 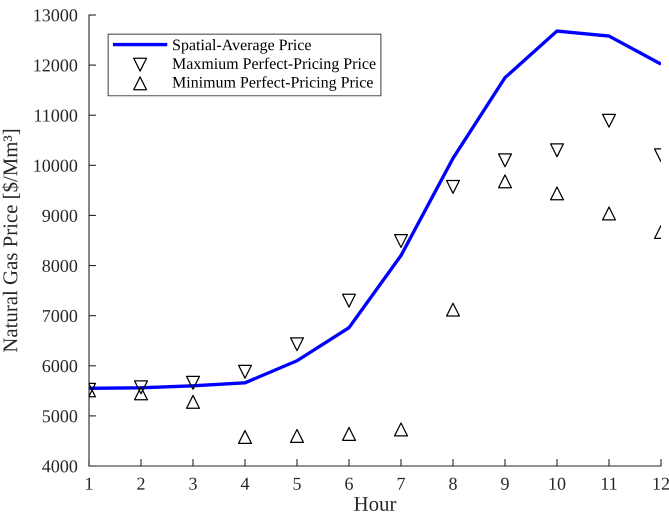 I want to click on x-tick-label: 9, so click(x=505, y=484).